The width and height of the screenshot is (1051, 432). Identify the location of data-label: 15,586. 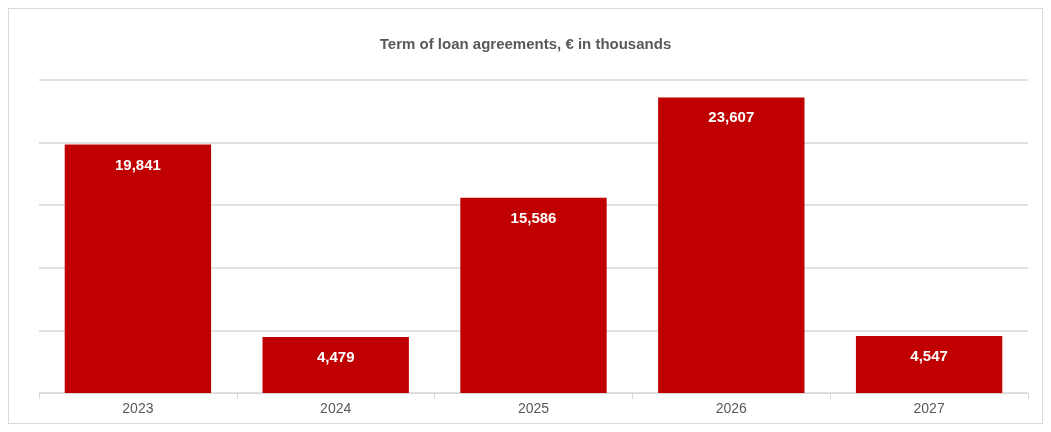
(533, 217).